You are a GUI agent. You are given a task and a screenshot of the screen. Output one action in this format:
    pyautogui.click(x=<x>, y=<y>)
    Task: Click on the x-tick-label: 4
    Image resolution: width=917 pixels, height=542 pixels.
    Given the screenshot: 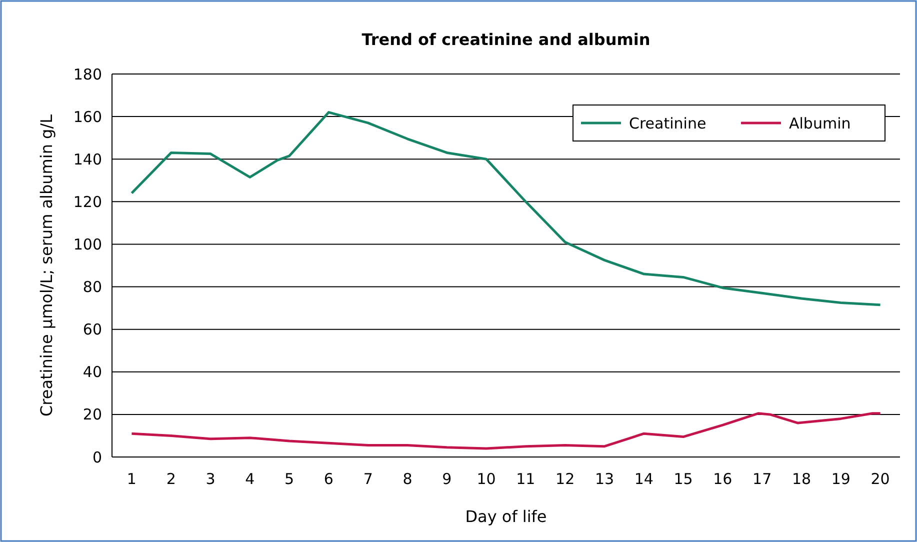 What is the action you would take?
    pyautogui.click(x=250, y=479)
    